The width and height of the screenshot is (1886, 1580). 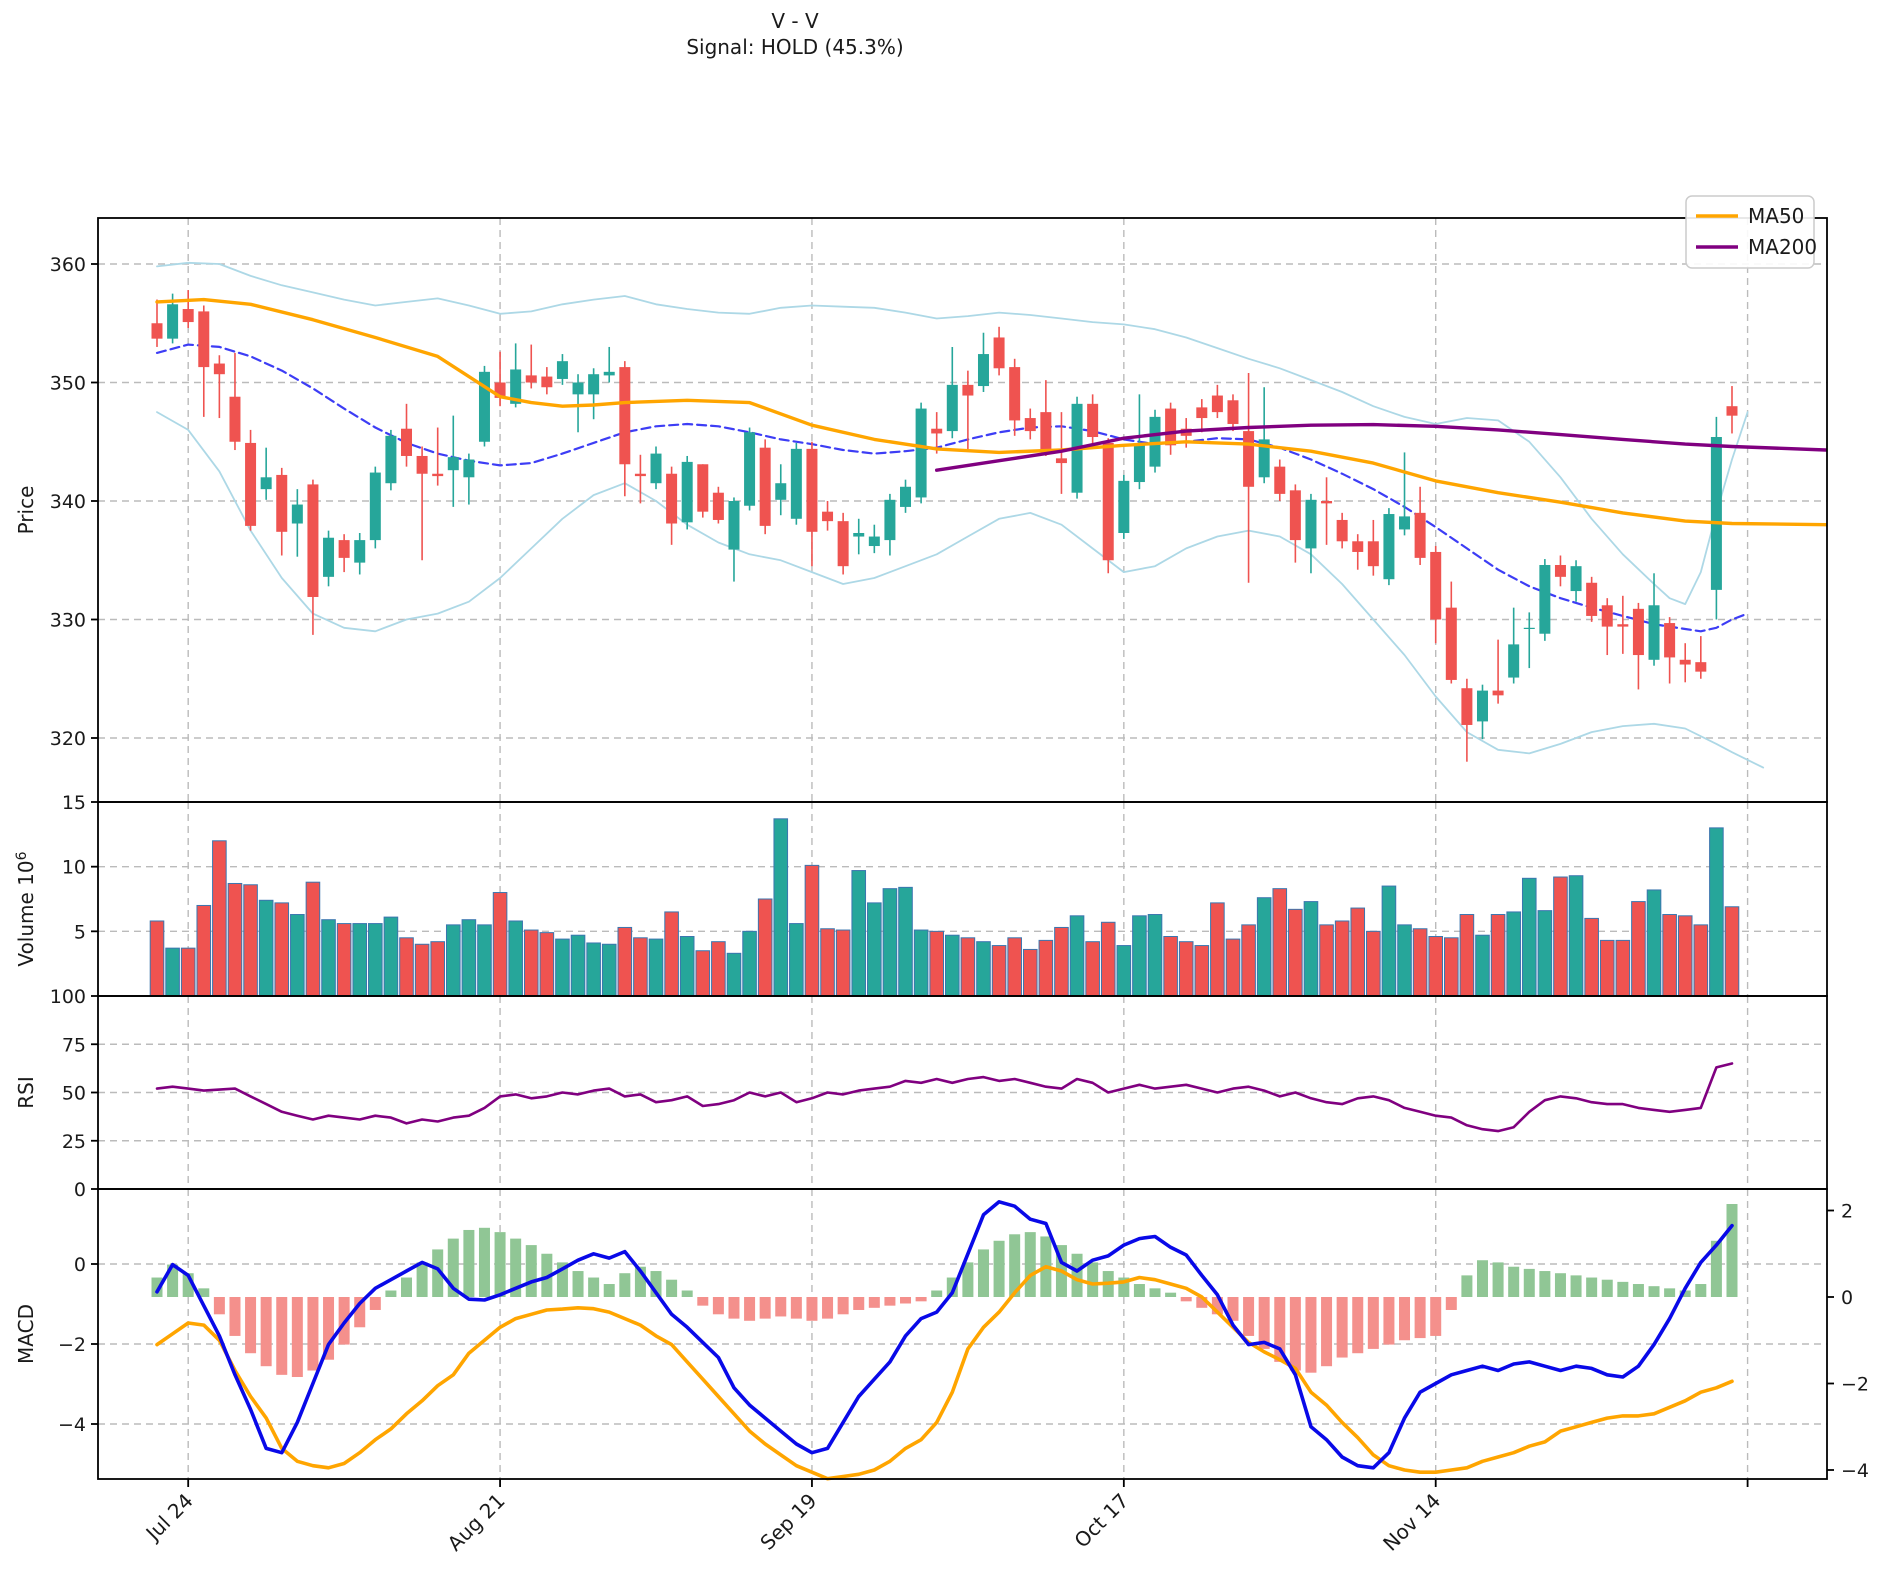 What do you see at coordinates (1381, 447) in the screenshot?
I see `ma200-line` at bounding box center [1381, 447].